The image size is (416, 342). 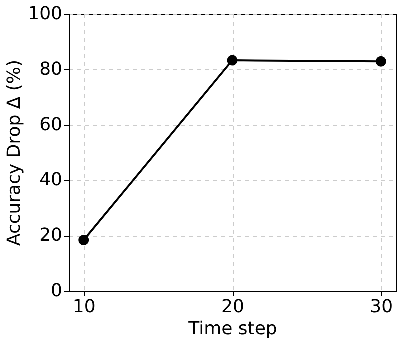 I want to click on y-tick-label: 60, so click(x=51, y=125).